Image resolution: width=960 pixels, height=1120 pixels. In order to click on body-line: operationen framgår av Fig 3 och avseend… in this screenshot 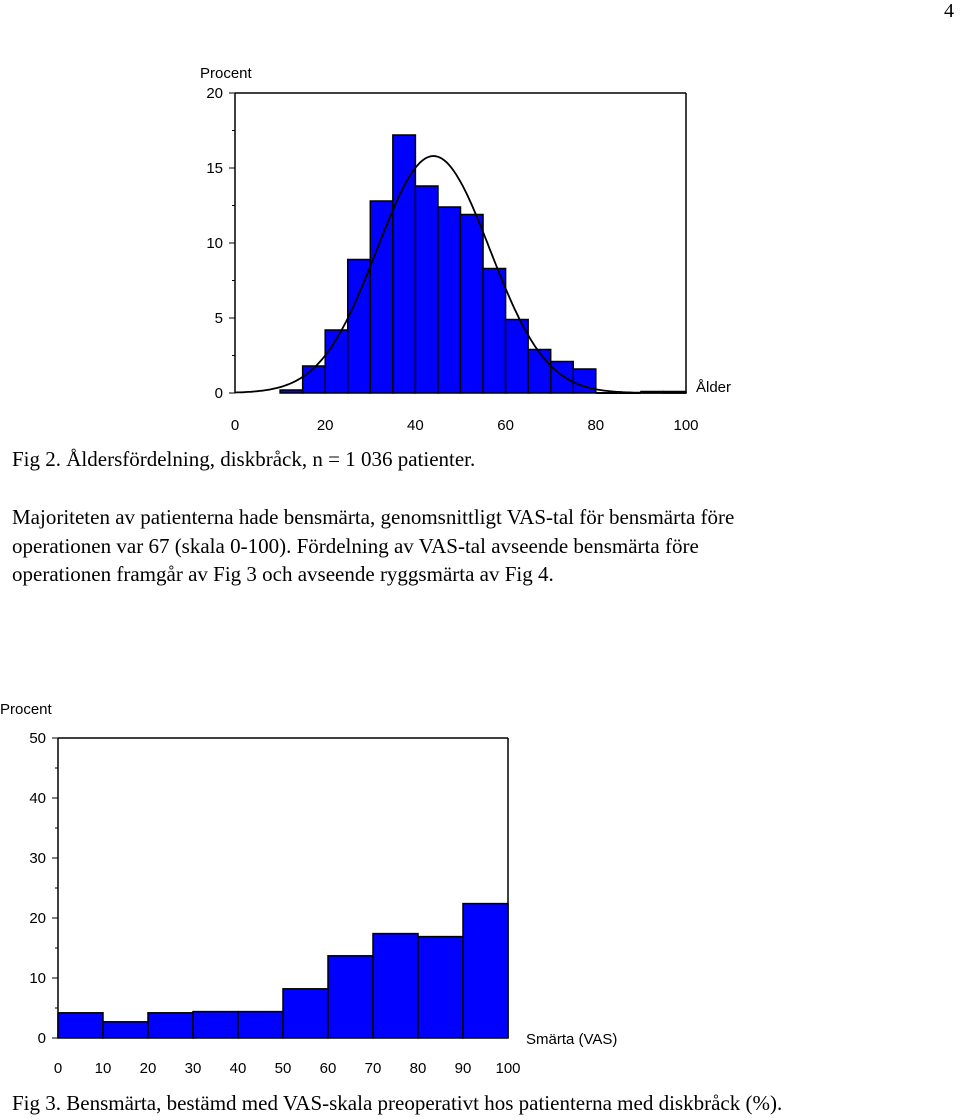, I will do `click(283, 574)`.